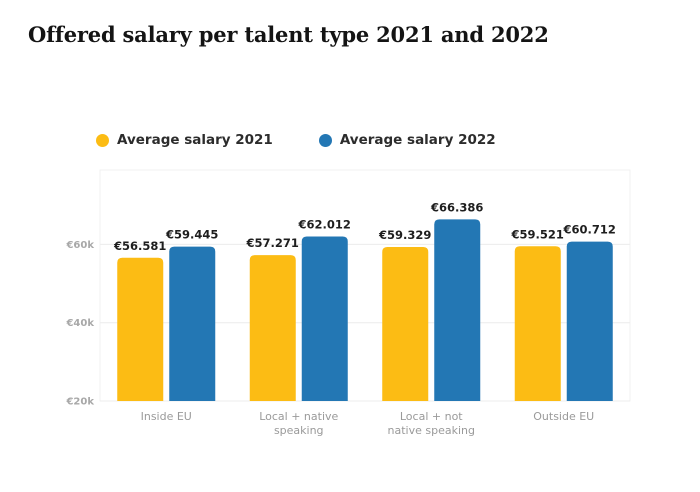 The image size is (700, 492). What do you see at coordinates (191, 235) in the screenshot?
I see `bar-value-label: €59.445` at bounding box center [191, 235].